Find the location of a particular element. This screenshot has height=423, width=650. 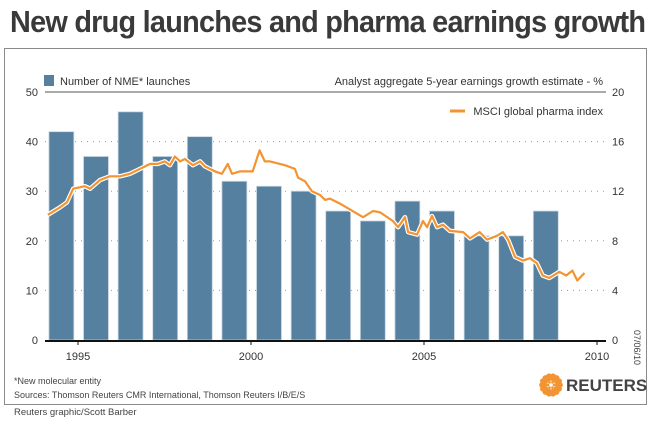

right-tick-label: 16 is located at coordinates (618, 143).